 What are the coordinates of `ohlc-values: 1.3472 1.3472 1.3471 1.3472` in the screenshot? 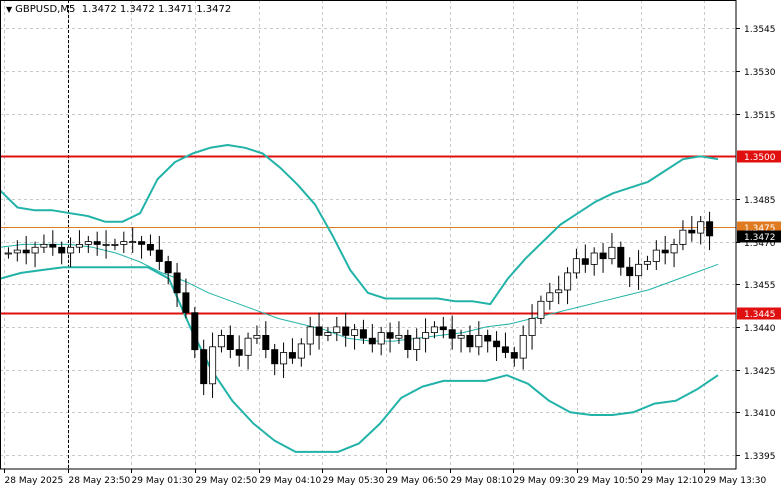 It's located at (156, 9).